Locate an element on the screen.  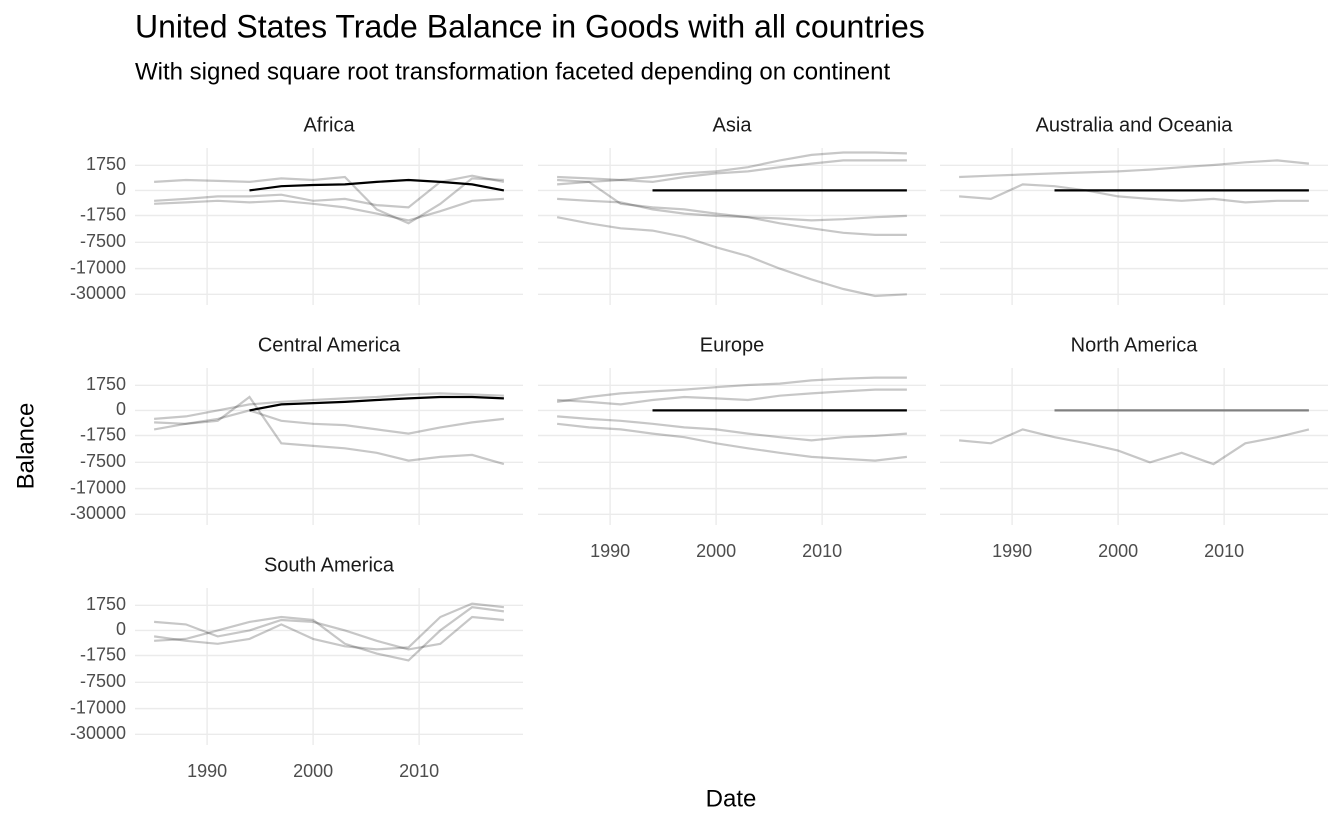
x-axis-label: Date is located at coordinates (731, 798).